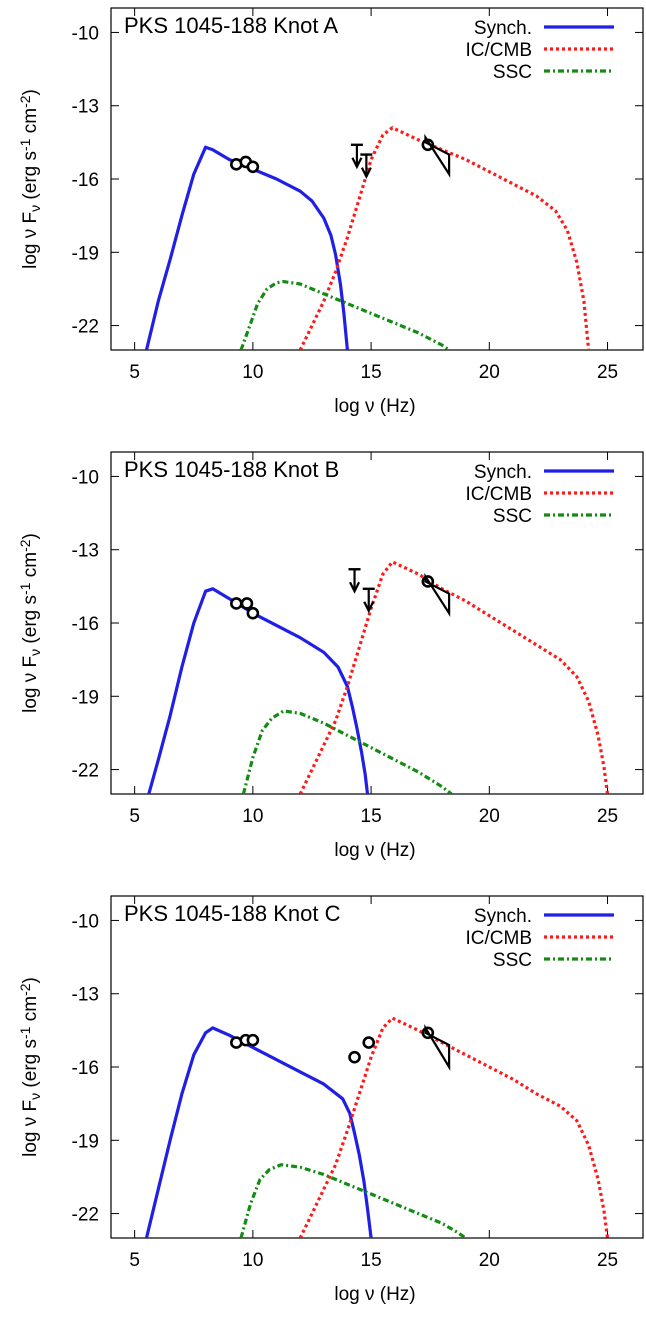  Describe the element at coordinates (371, 372) in the screenshot. I see `x-tick-label: 15` at that location.